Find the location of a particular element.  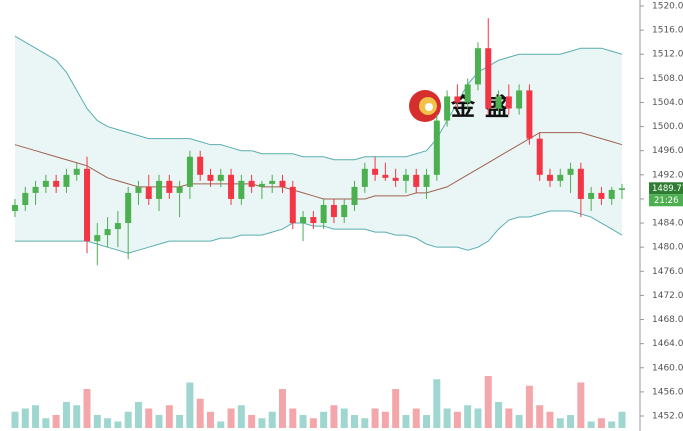

y-tick-label: 1520.00 is located at coordinates (667, 7).